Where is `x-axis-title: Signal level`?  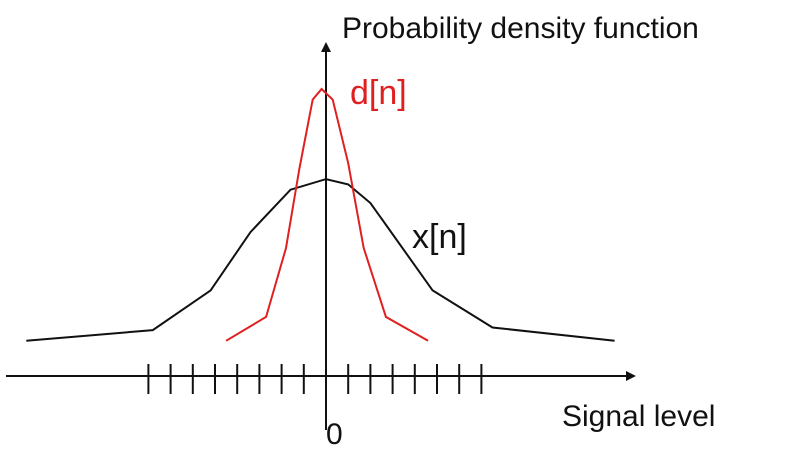
x-axis-title: Signal level is located at coordinates (638, 416).